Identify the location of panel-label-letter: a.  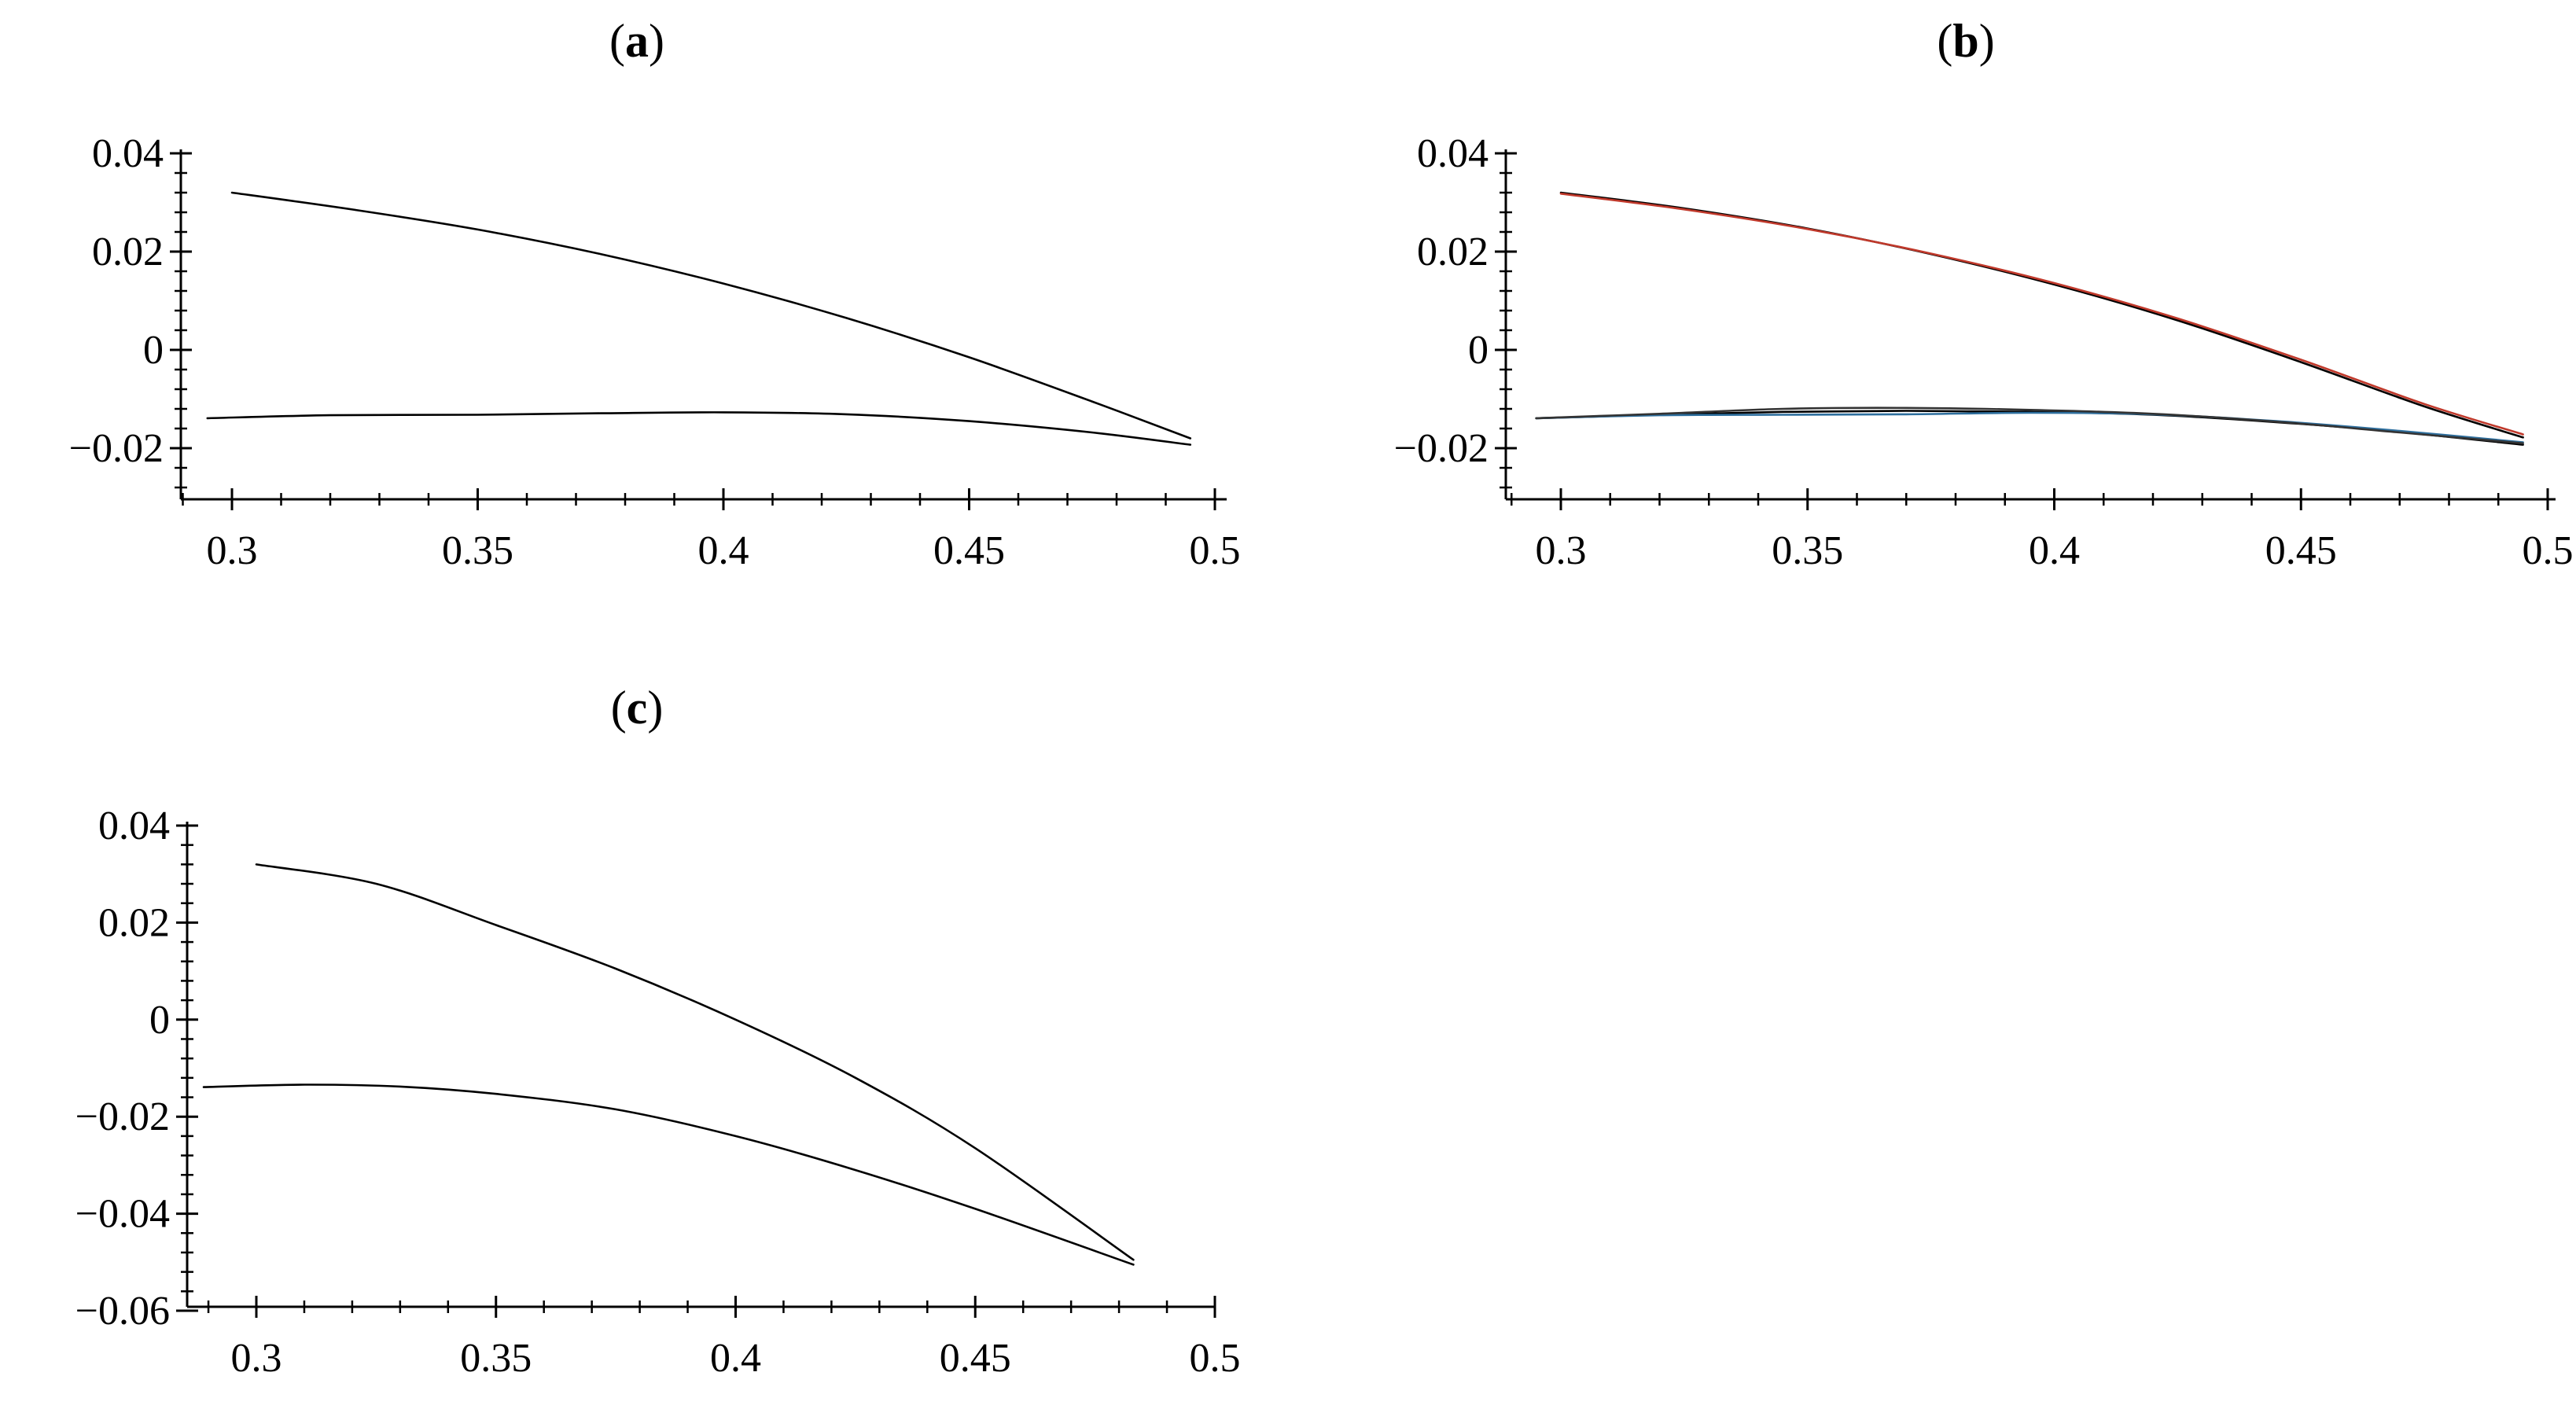
(637, 41).